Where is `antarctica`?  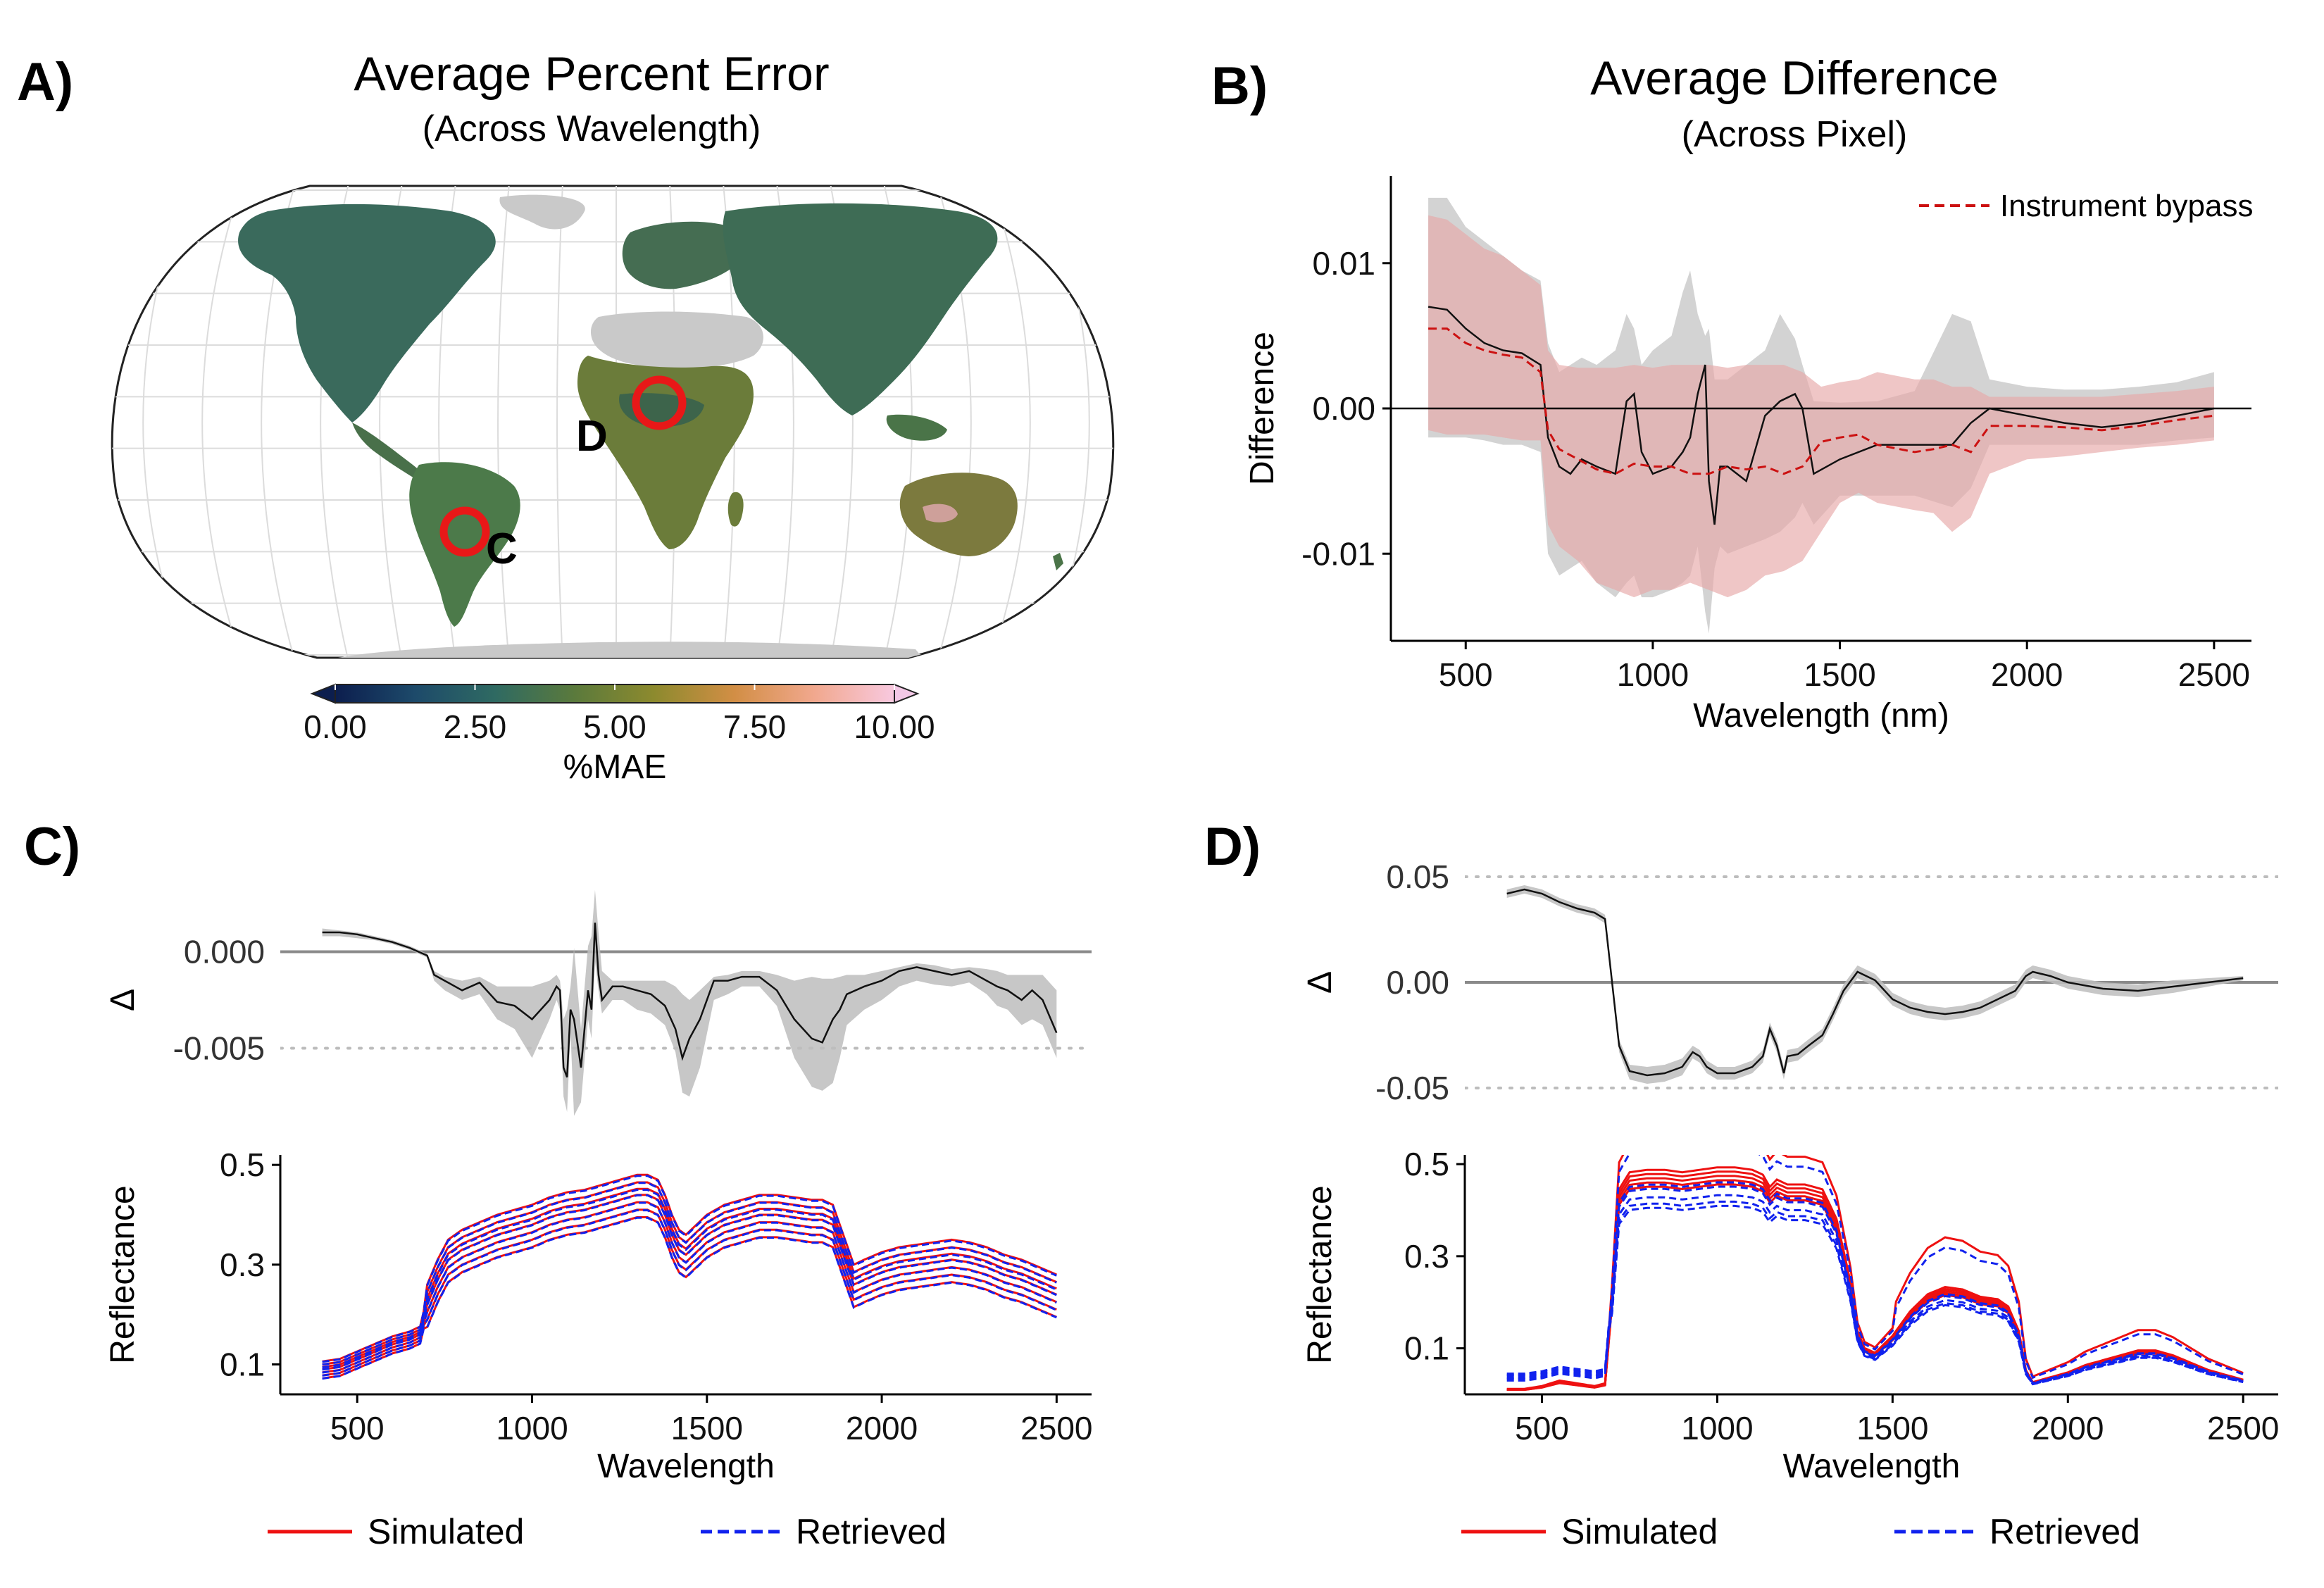 antarctica is located at coordinates (630, 650).